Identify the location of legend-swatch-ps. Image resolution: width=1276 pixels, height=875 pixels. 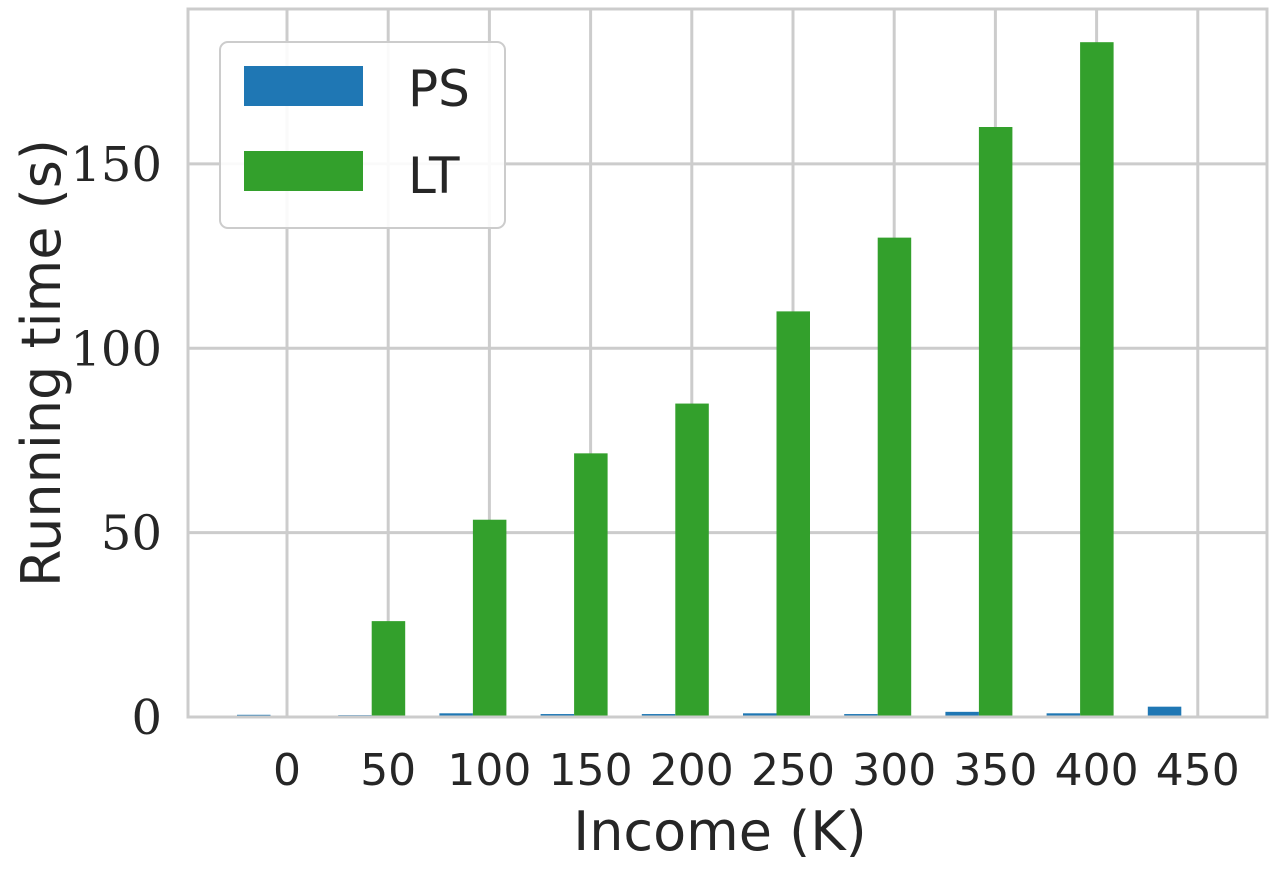
(303, 86).